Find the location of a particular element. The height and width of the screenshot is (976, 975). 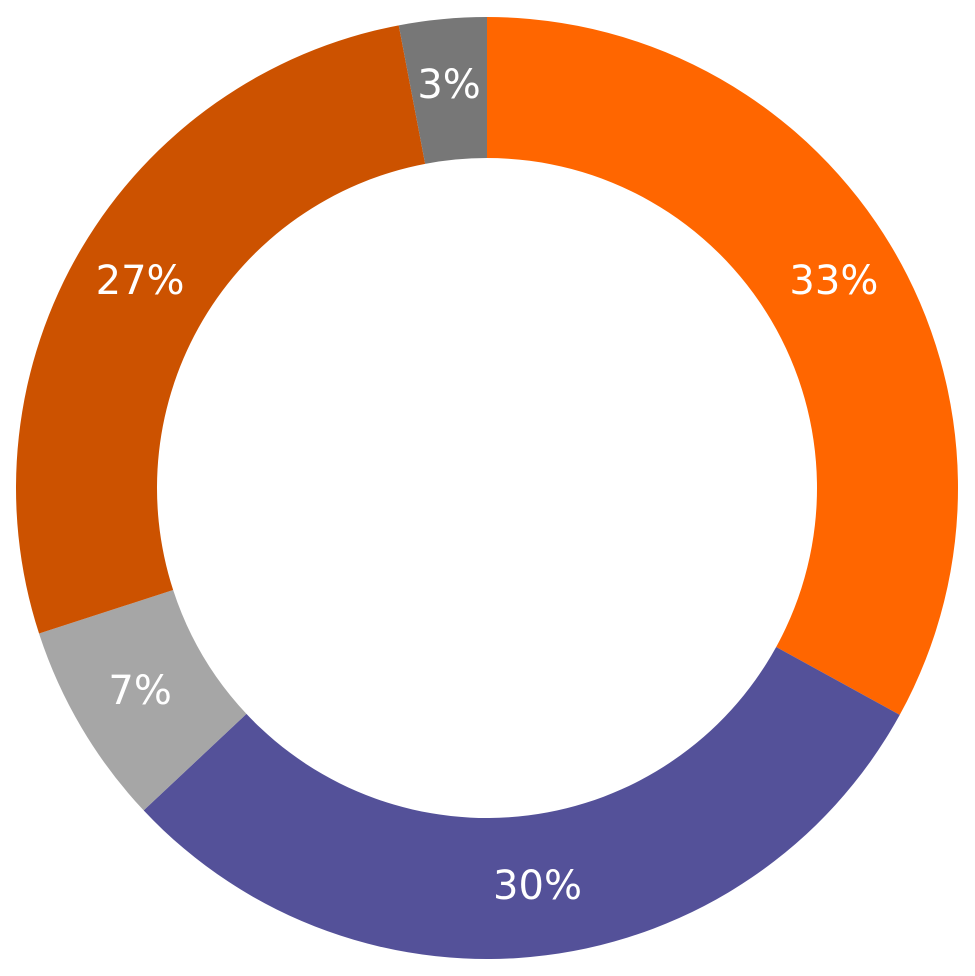

slice-label: 3% is located at coordinates (448, 85).